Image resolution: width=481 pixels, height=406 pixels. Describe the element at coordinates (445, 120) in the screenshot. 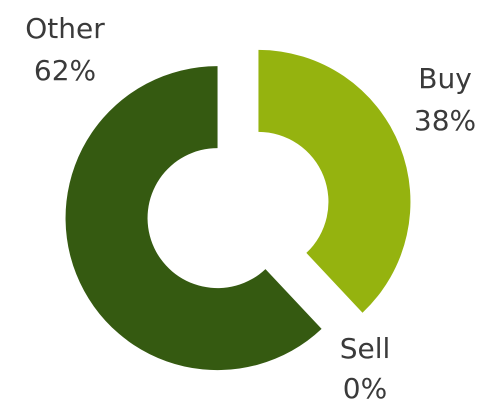

I see `value-label: 38%` at that location.